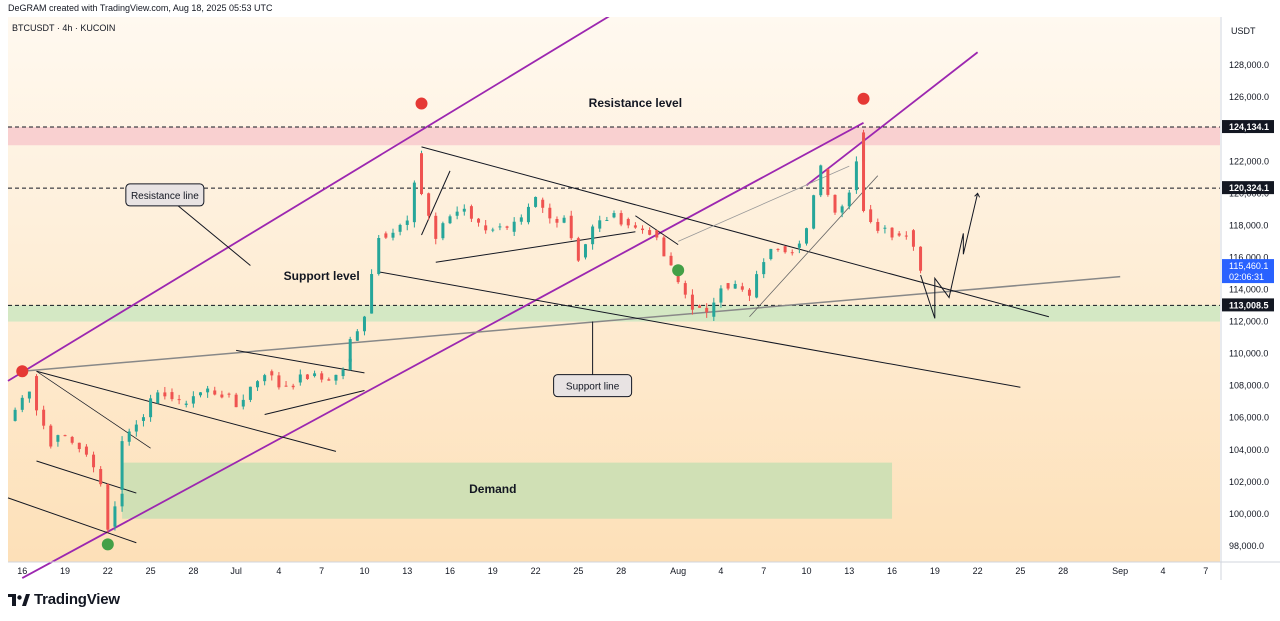 The image size is (1280, 621). Describe the element at coordinates (1248, 257) in the screenshot. I see `y-tick-label: 116,000.0` at that location.